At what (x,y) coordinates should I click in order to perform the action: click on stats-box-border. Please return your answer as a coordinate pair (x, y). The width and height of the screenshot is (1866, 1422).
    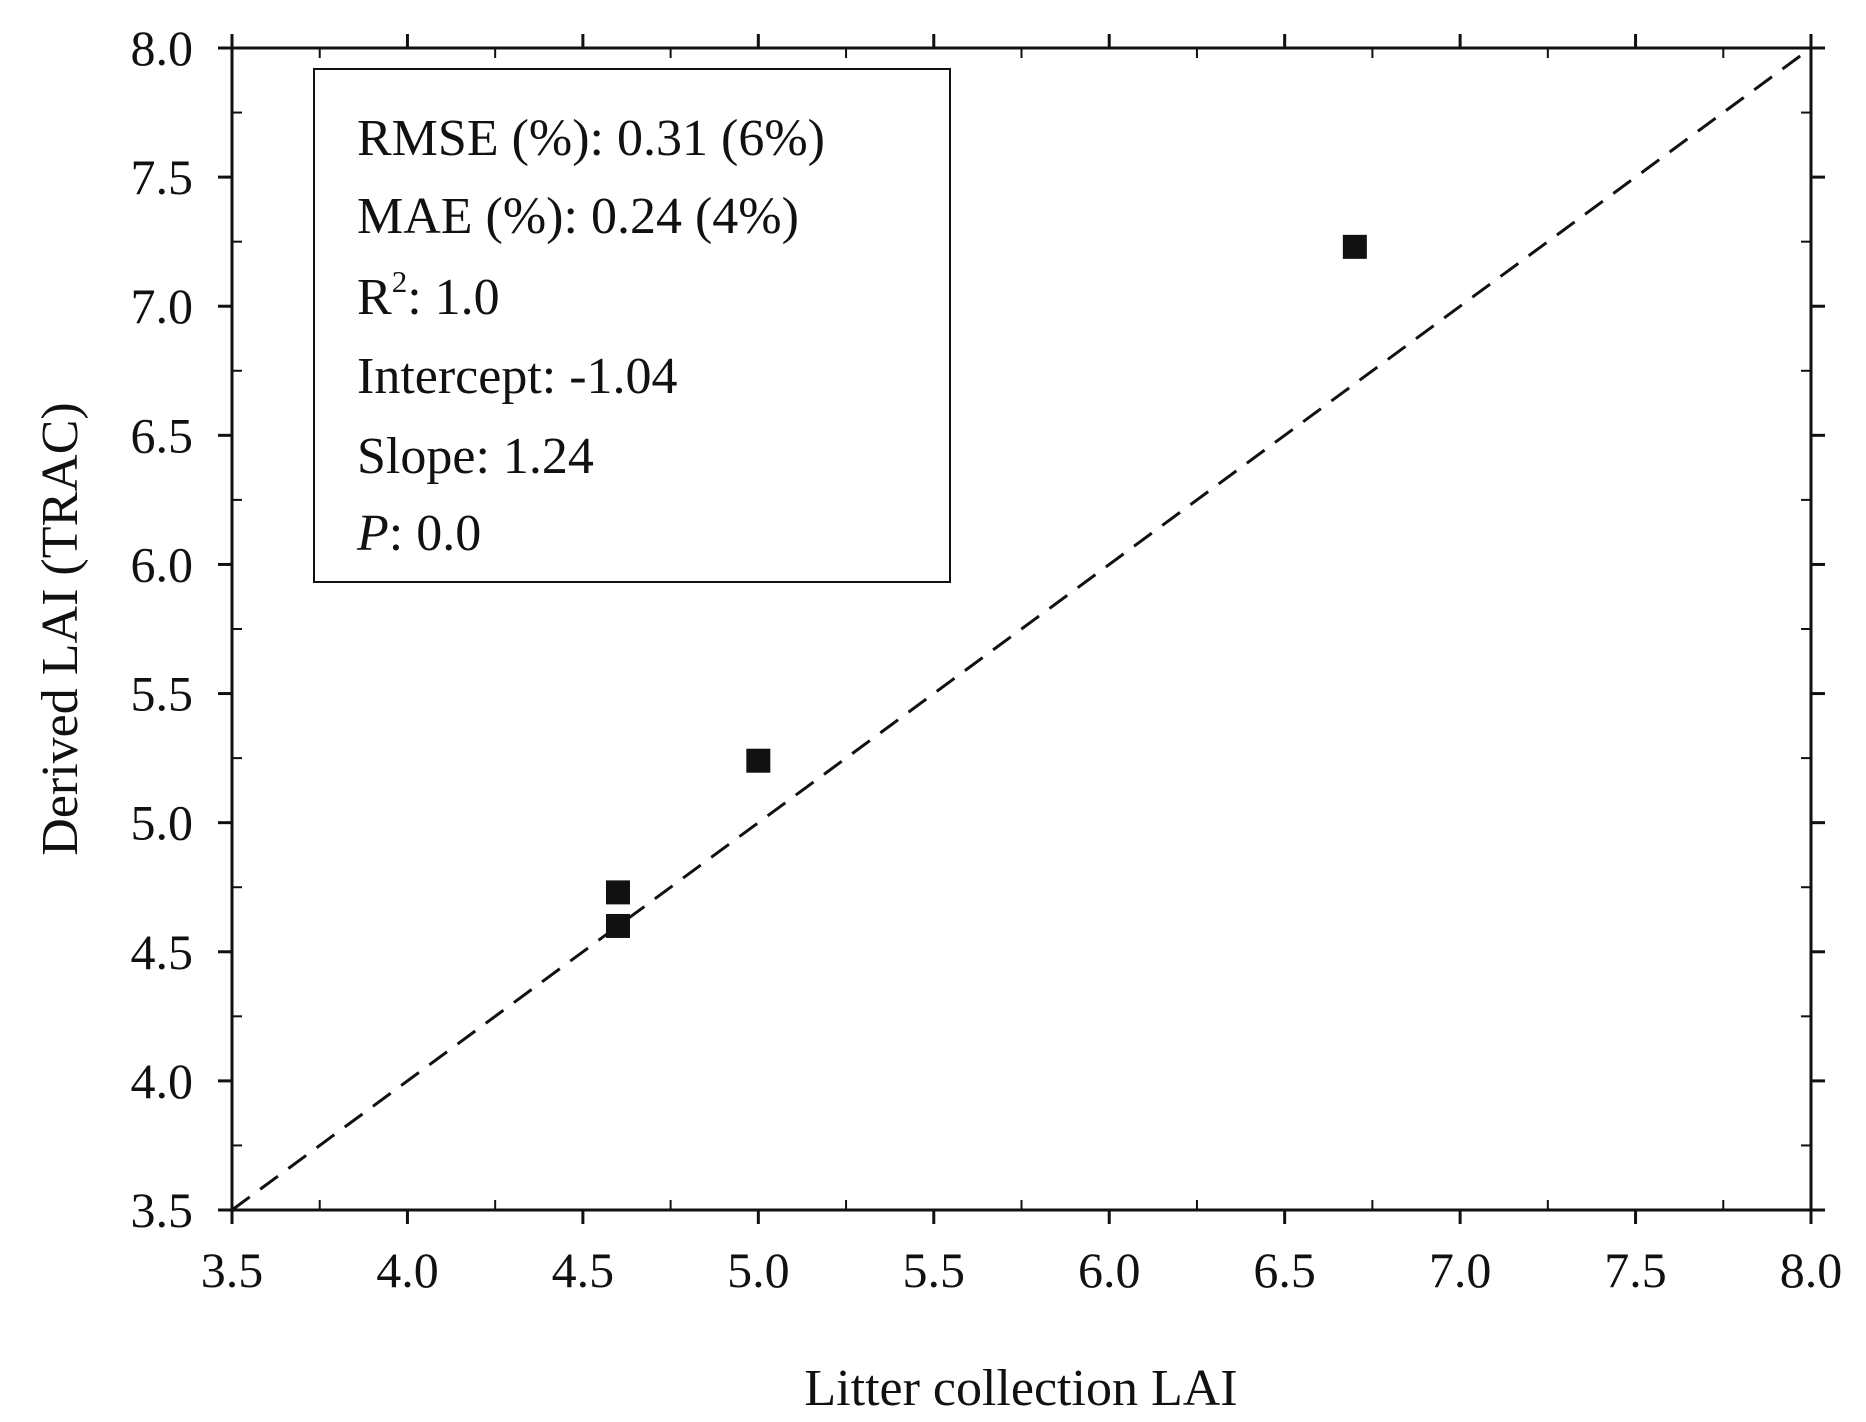
    Looking at the image, I should click on (632, 325).